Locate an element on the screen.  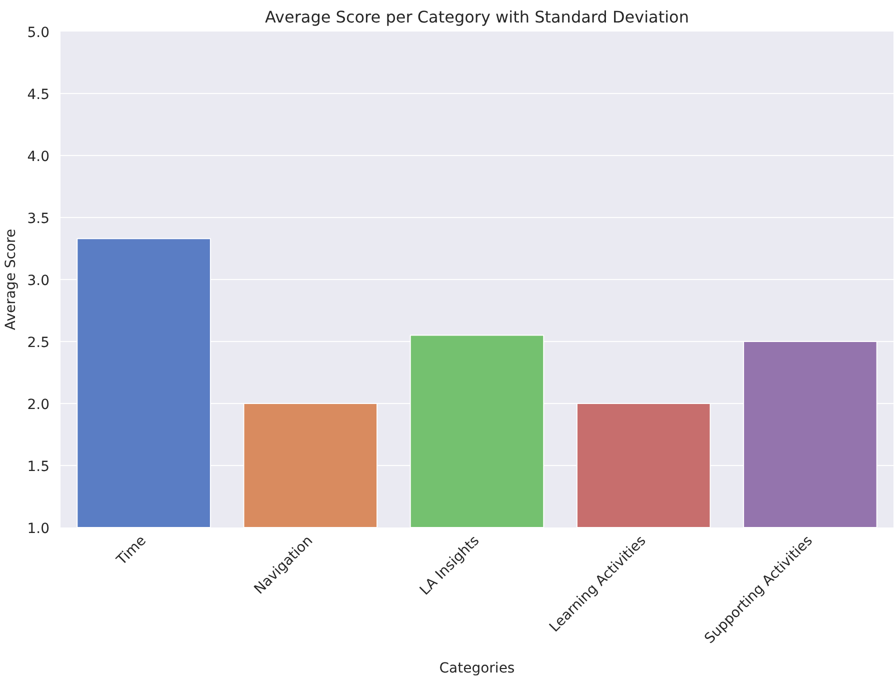
y-tick-label: 1.0 is located at coordinates (38, 529).